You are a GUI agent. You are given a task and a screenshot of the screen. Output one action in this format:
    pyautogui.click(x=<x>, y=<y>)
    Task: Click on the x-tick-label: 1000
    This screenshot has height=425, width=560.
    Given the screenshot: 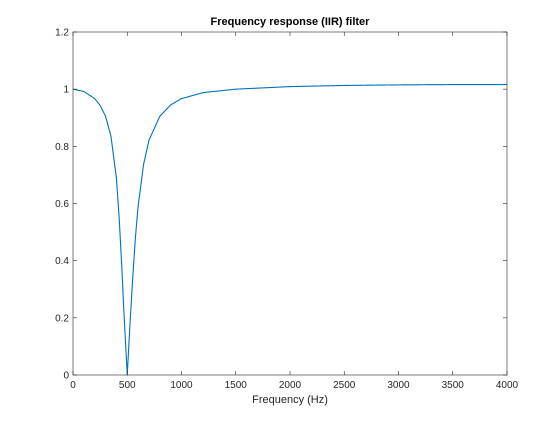 What is the action you would take?
    pyautogui.click(x=181, y=385)
    